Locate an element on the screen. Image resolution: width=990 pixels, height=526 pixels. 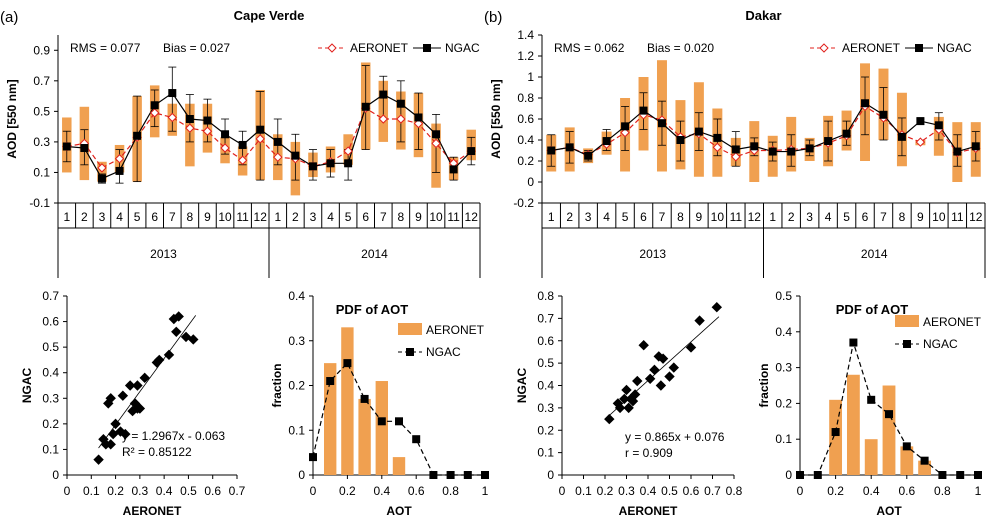
y-tick-label: 0 is located at coordinates (55, 475).